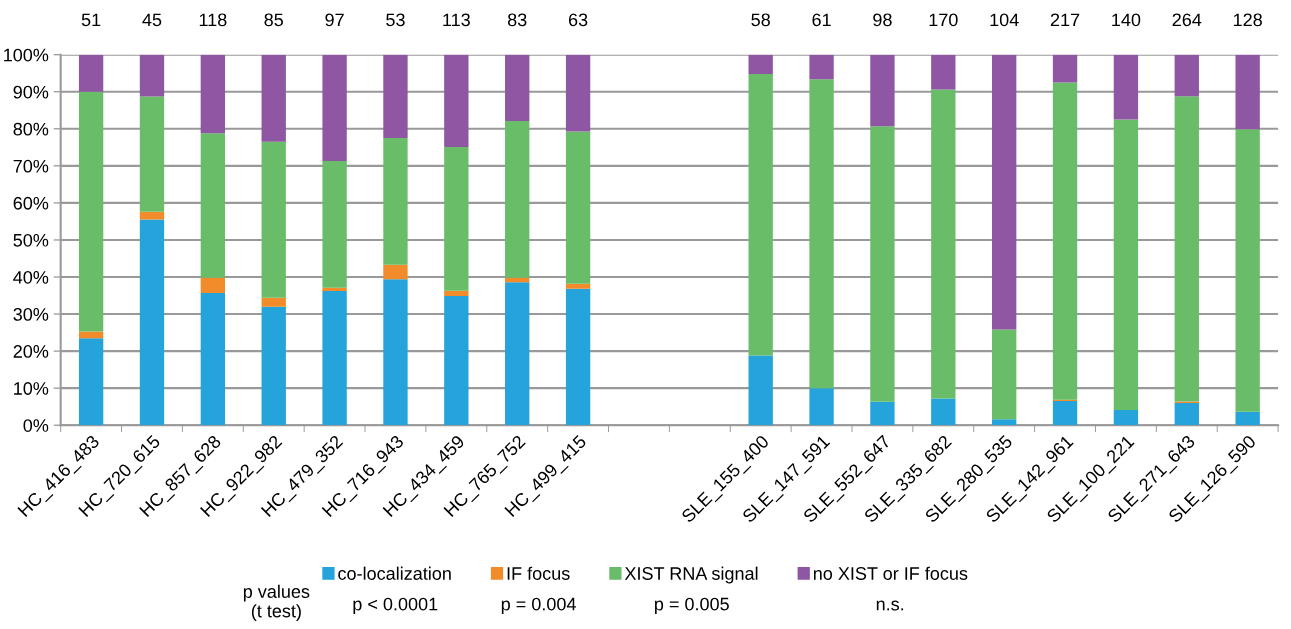 Image resolution: width=1291 pixels, height=629 pixels. What do you see at coordinates (1187, 20) in the screenshot?
I see `text: 264` at bounding box center [1187, 20].